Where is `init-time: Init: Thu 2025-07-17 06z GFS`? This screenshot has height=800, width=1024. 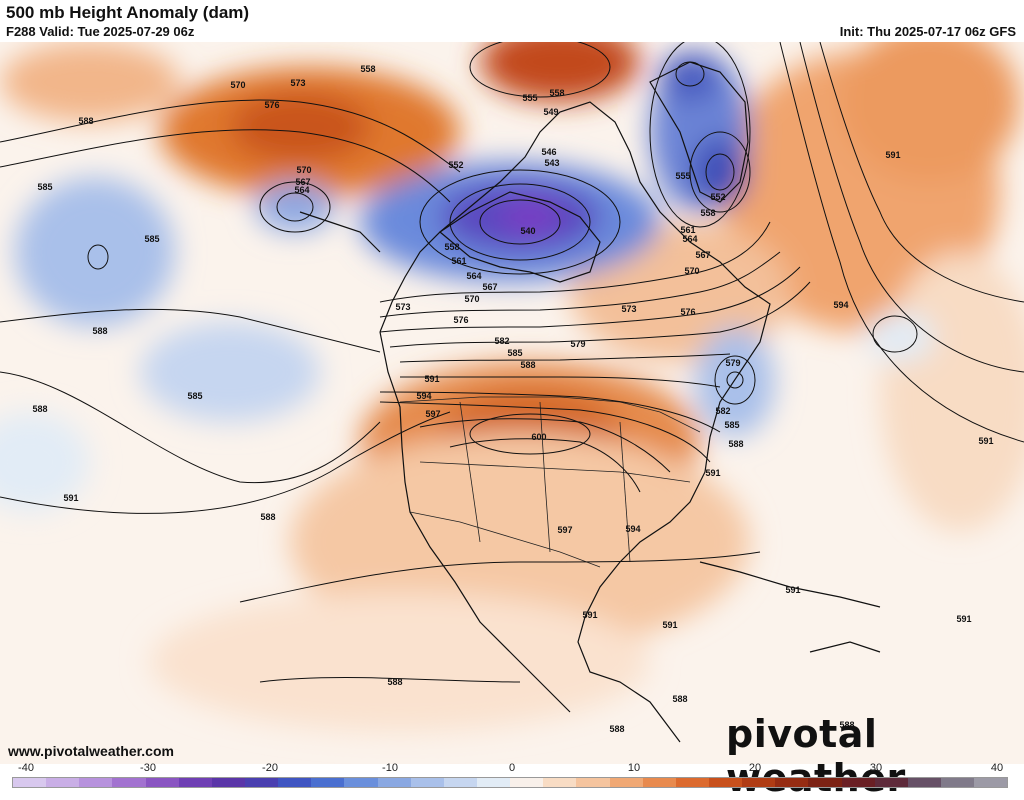 init-time: Init: Thu 2025-07-17 06z GFS is located at coordinates (927, 31).